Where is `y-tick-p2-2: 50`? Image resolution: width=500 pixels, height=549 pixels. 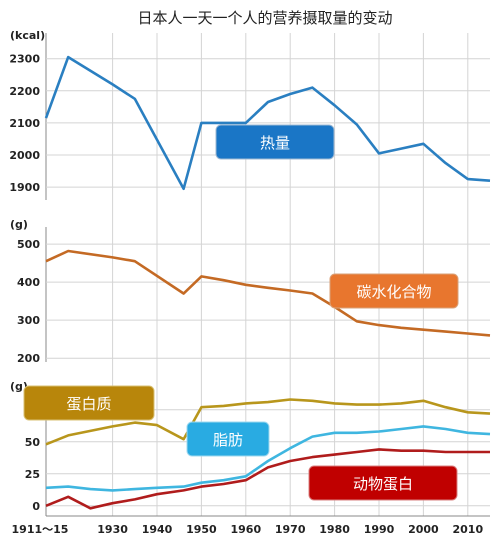
y-tick-p2-2: 50 is located at coordinates (33, 442).